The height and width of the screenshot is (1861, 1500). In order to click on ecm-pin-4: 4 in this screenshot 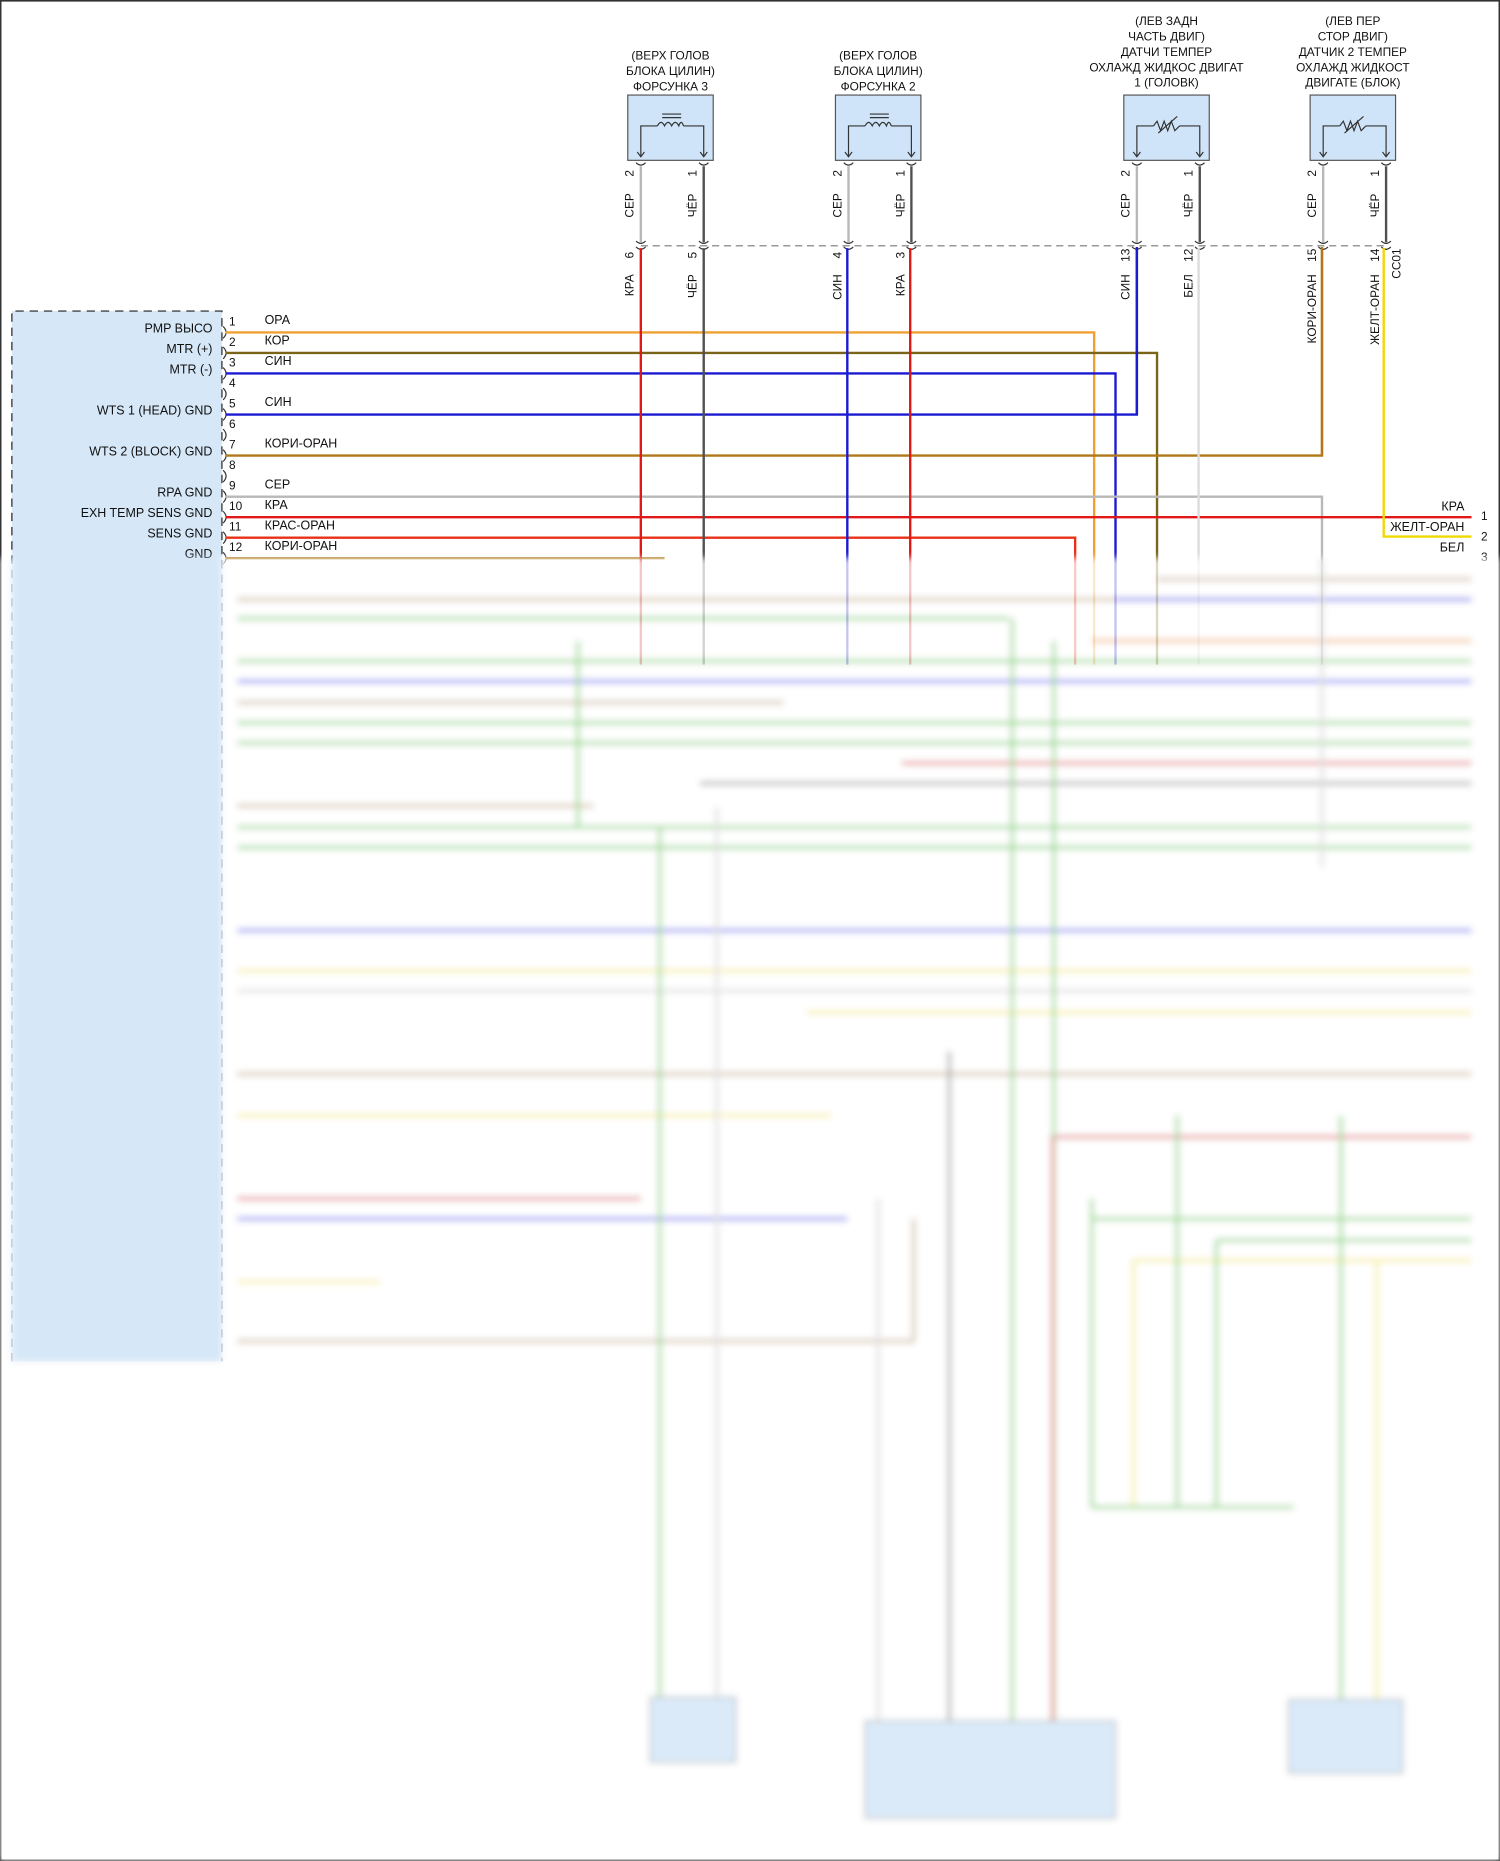, I will do `click(229, 388)`.